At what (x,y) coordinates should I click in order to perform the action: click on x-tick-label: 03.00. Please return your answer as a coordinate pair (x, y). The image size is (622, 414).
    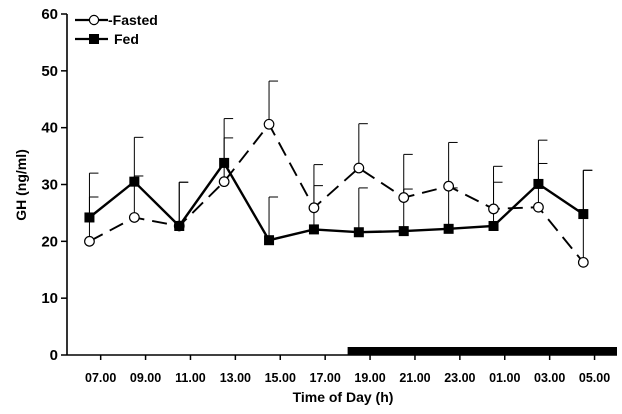
    Looking at the image, I should click on (549, 378).